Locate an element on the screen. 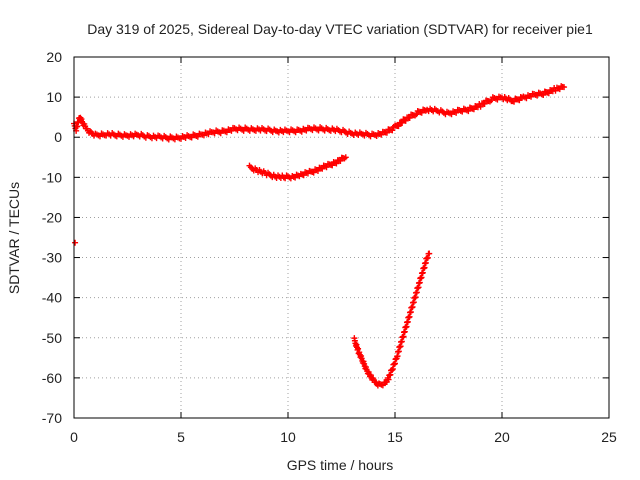 This screenshot has width=640, height=480. series-isolated is located at coordinates (75, 242).